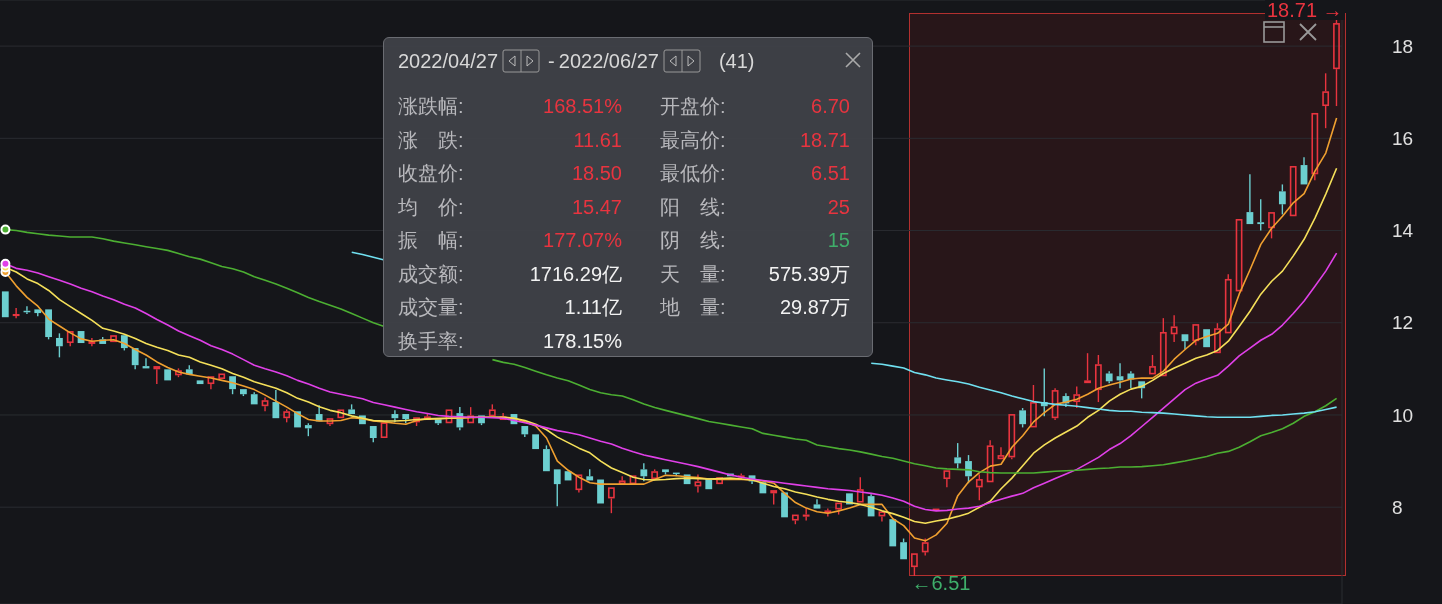 This screenshot has height=604, width=1442. Describe the element at coordinates (582, 240) in the screenshot. I see `annotation: 177.07%` at that location.